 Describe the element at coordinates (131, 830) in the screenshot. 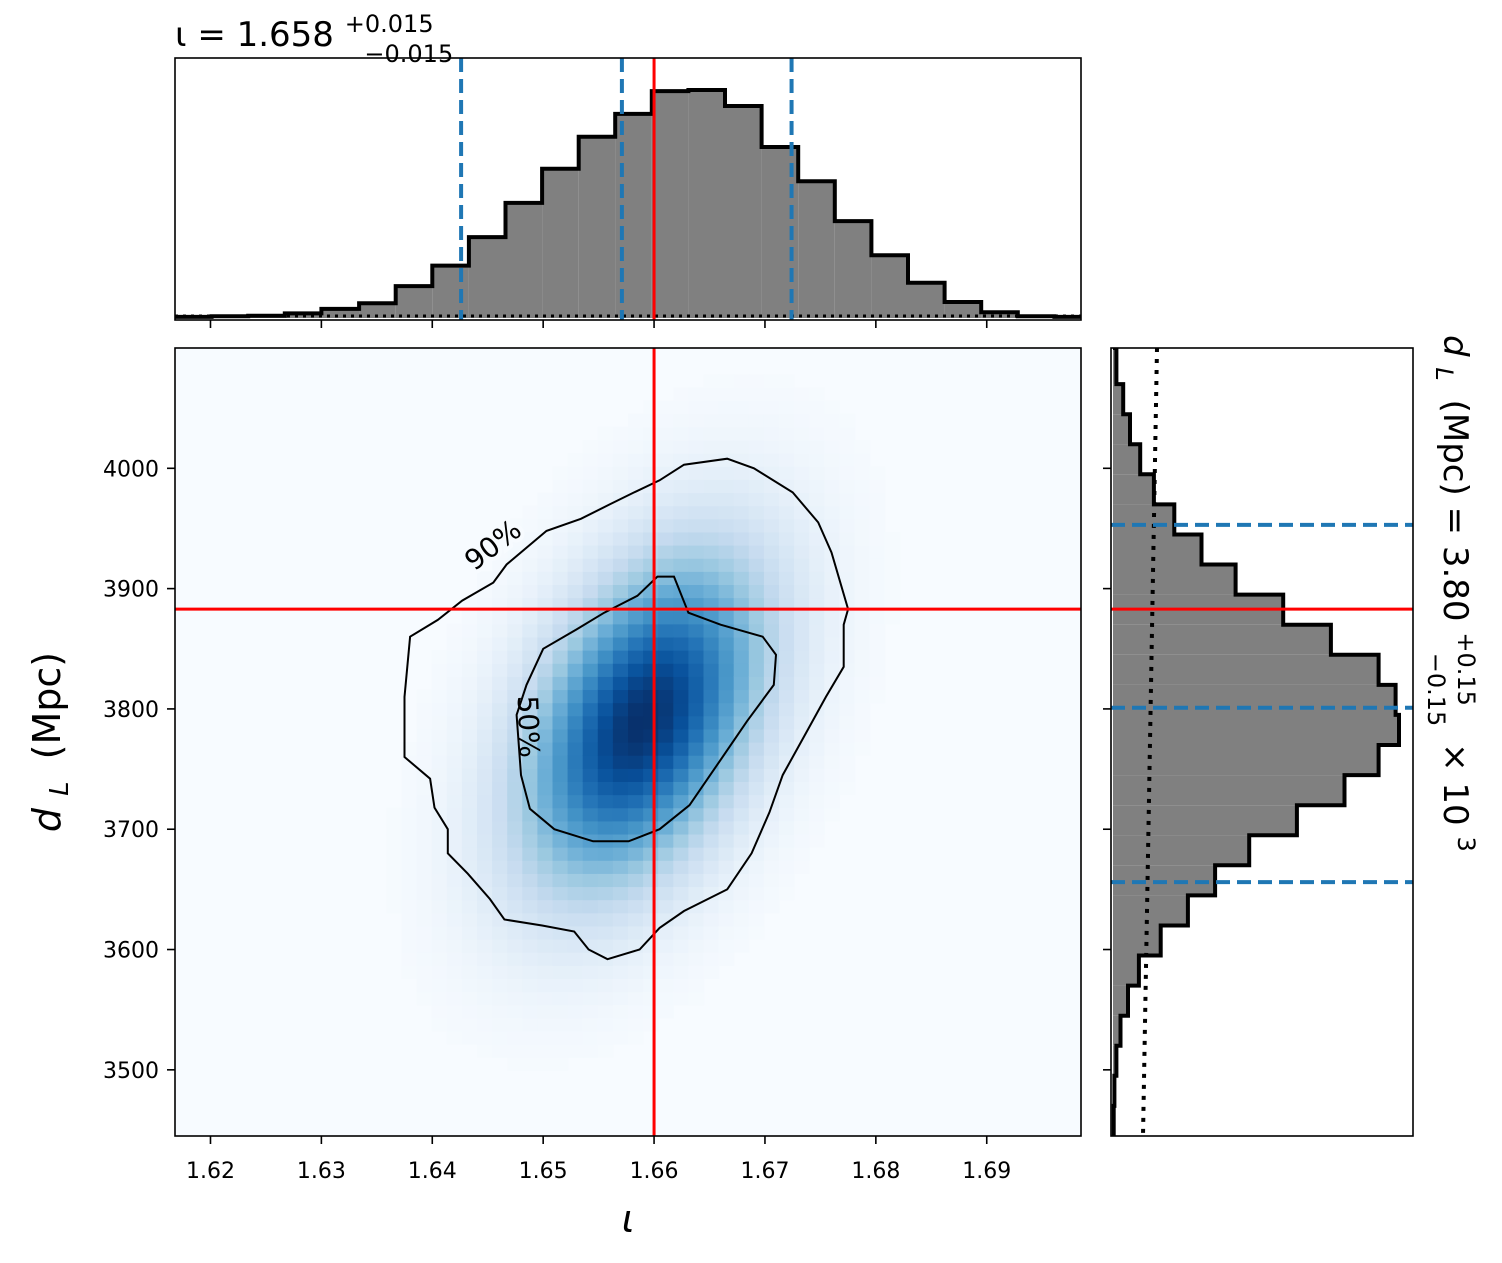

I see `y-tick-label: 3700` at that location.